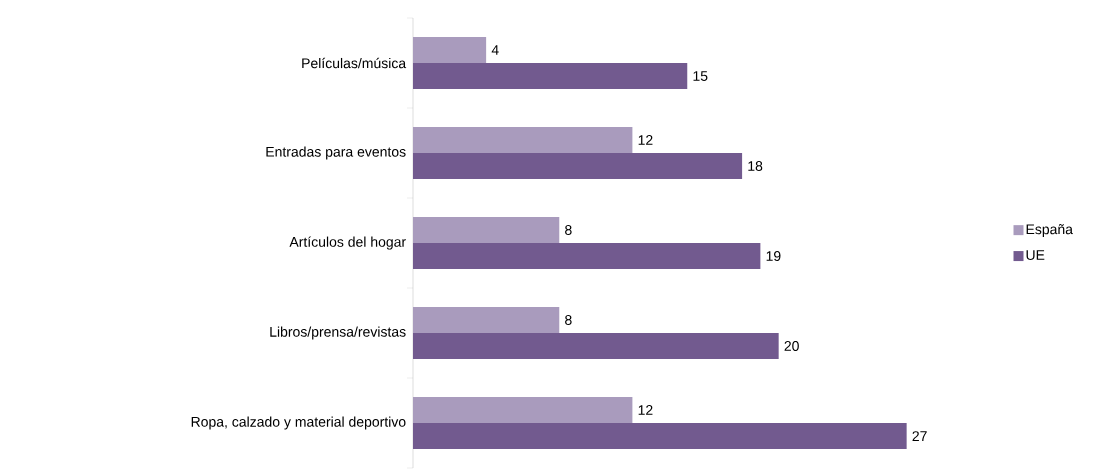 The height and width of the screenshot is (472, 1102). What do you see at coordinates (338, 333) in the screenshot?
I see `y-tick-label: Libros/prensa/revistas` at bounding box center [338, 333].